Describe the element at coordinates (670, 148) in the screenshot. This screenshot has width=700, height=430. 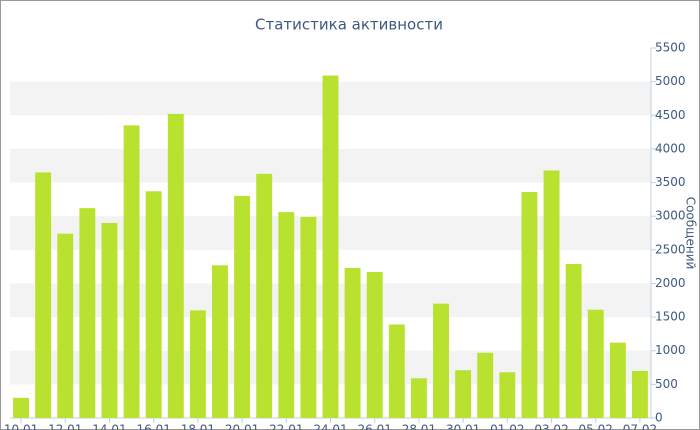
I see `y-tick-label: 4000` at that location.